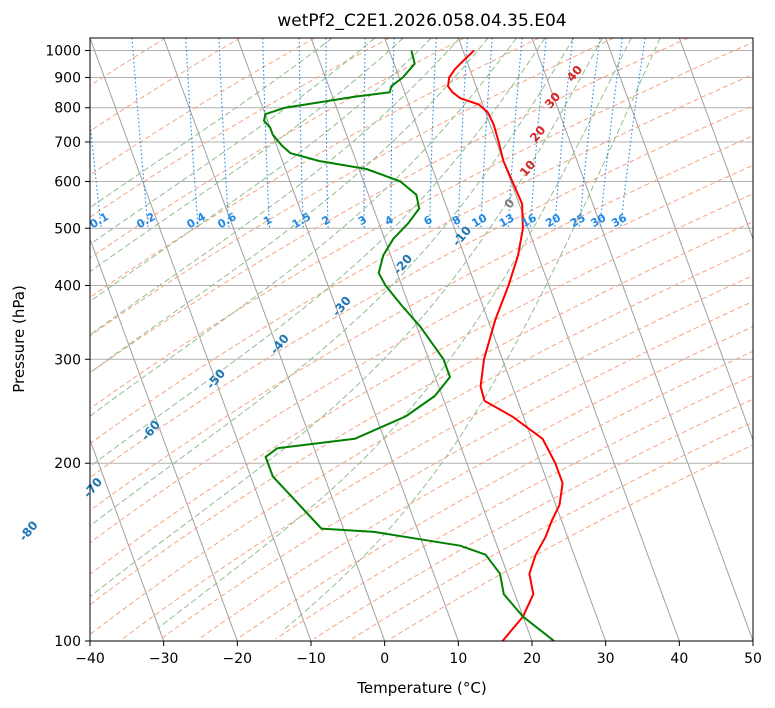  I want to click on y-tick-label: 1000, so click(63, 52).